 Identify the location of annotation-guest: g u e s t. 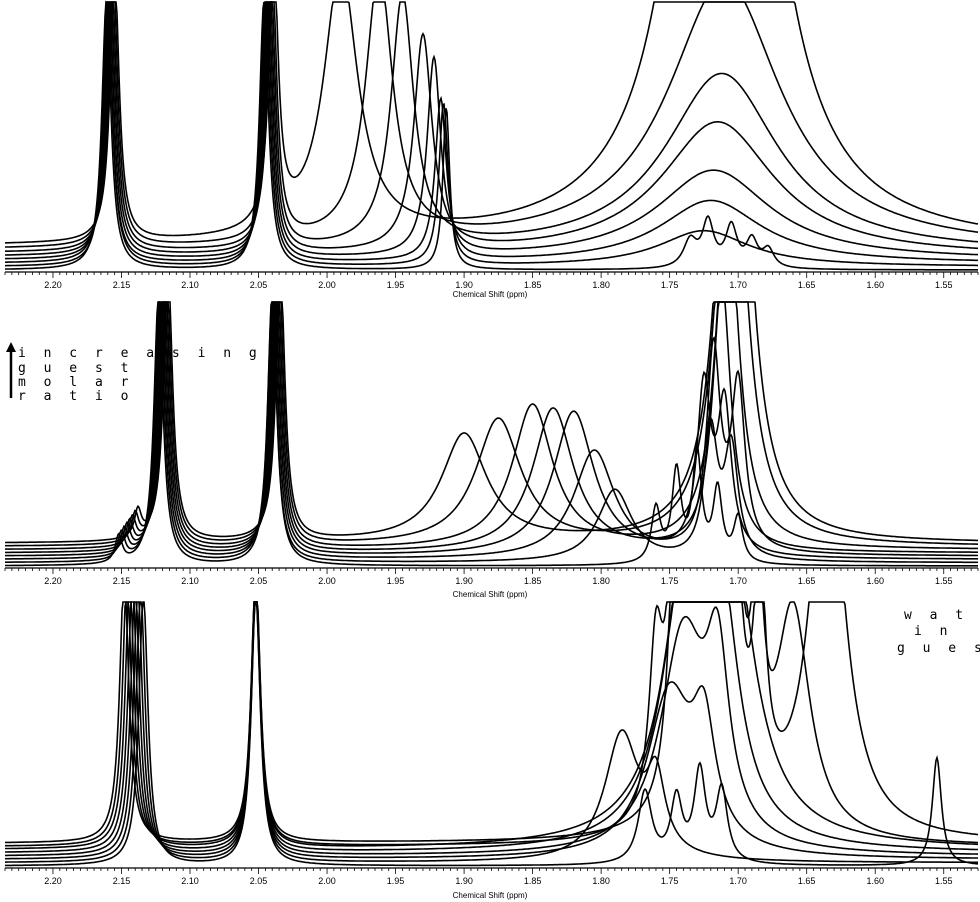
(75, 368).